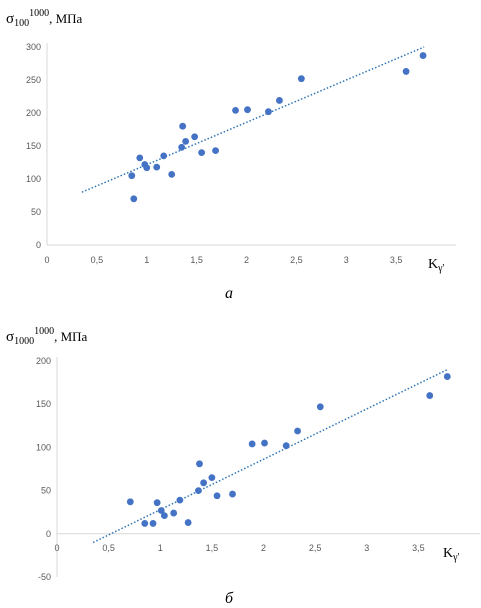  What do you see at coordinates (146, 260) in the screenshot?
I see `chart-a-x-tick-label: 1` at bounding box center [146, 260].